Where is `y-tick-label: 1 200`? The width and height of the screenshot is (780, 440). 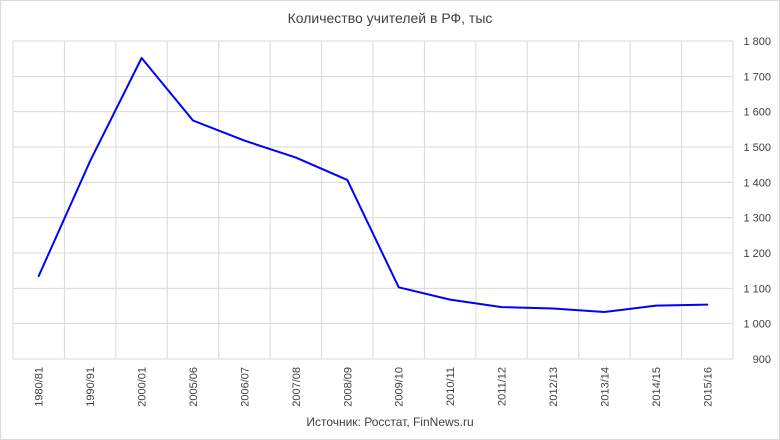 y-tick-label: 1 200 is located at coordinates (757, 254).